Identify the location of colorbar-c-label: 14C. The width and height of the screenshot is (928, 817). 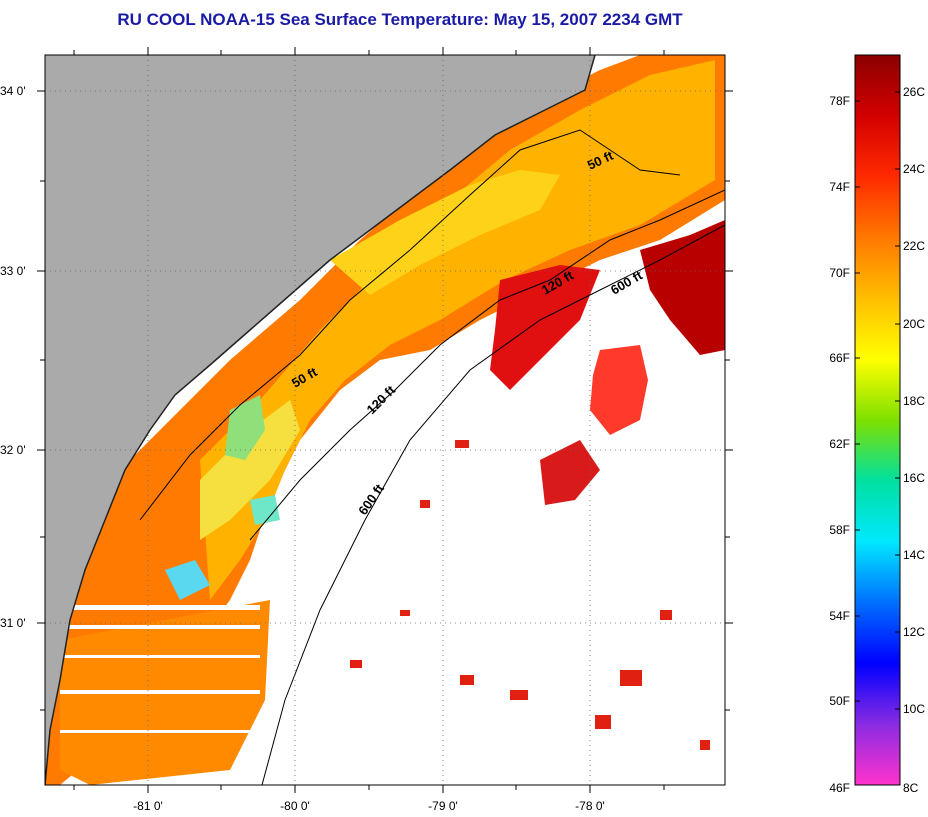
(914, 555).